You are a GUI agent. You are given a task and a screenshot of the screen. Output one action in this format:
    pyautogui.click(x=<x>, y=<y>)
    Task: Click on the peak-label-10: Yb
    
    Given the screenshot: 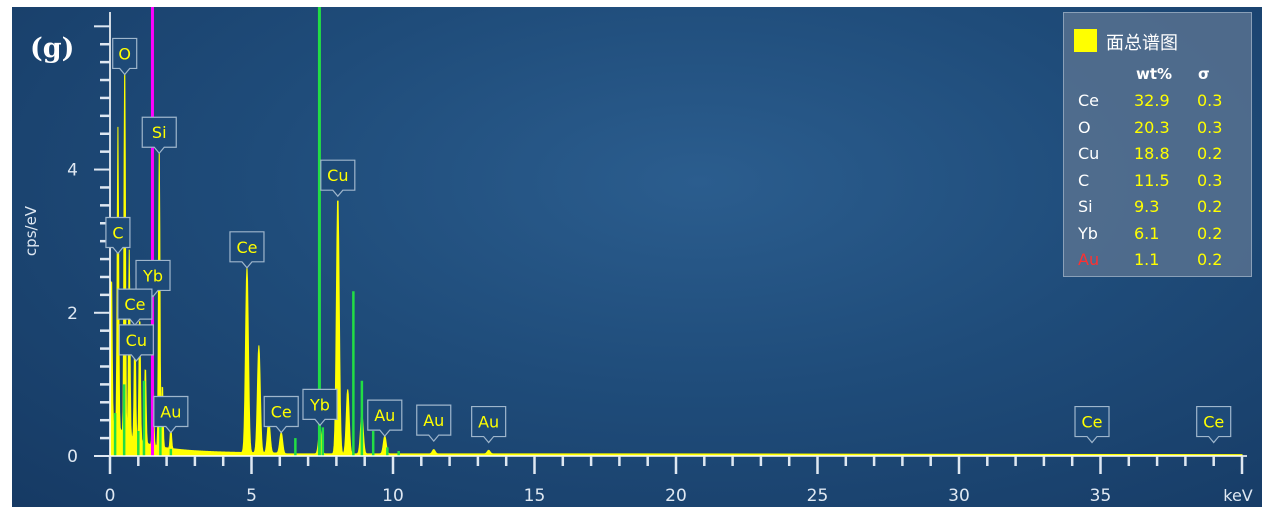 What is the action you would take?
    pyautogui.click(x=320, y=407)
    